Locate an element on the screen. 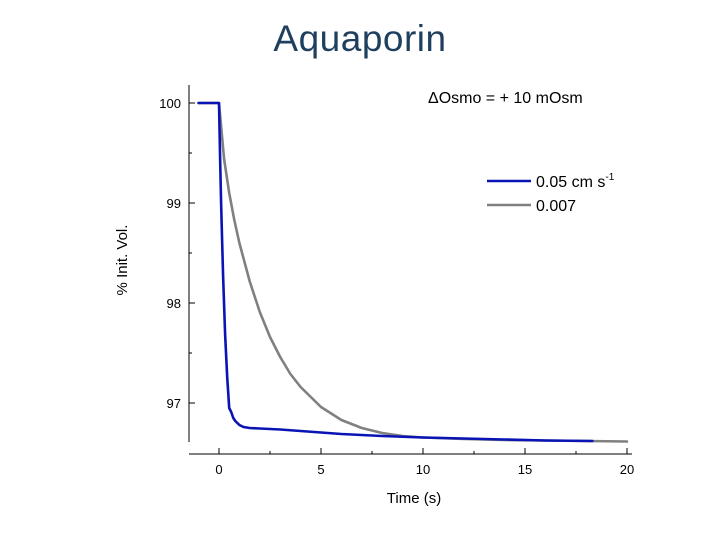  x-tick-label-3: 15 is located at coordinates (525, 469).